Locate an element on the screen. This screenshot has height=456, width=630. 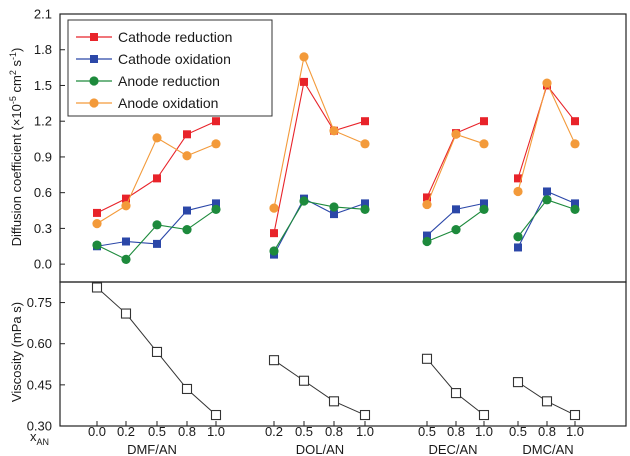
legend-item-anode-reduction: Anode reduction is located at coordinates (148, 81).